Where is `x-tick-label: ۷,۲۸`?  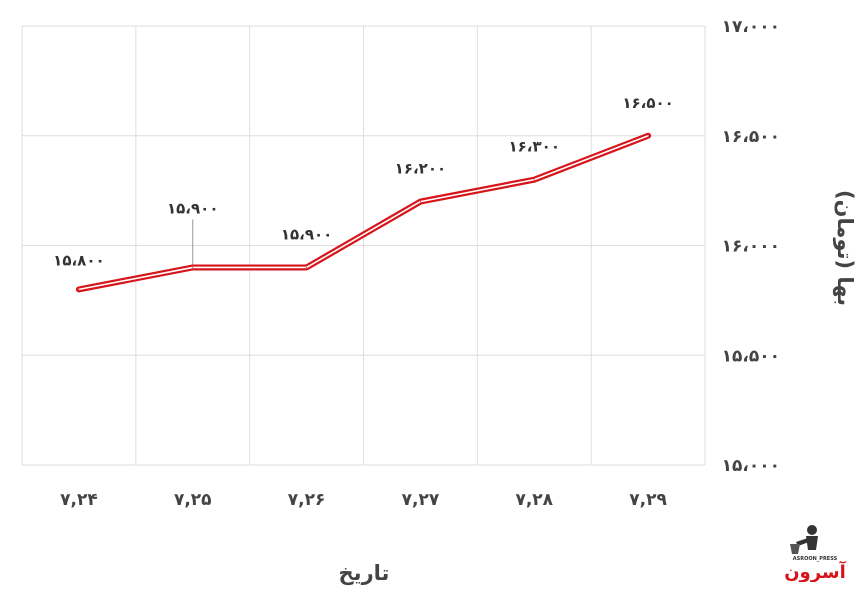 x-tick-label: ۷,۲۸ is located at coordinates (534, 500).